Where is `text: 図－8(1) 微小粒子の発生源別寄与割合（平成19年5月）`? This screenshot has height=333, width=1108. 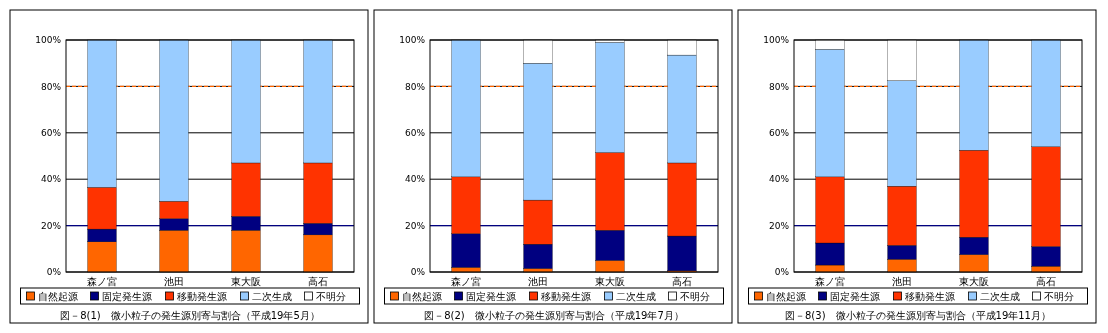 text: 図－8(1) 微小粒子の発生源別寄与割合（平成19年5月） is located at coordinates (190, 315).